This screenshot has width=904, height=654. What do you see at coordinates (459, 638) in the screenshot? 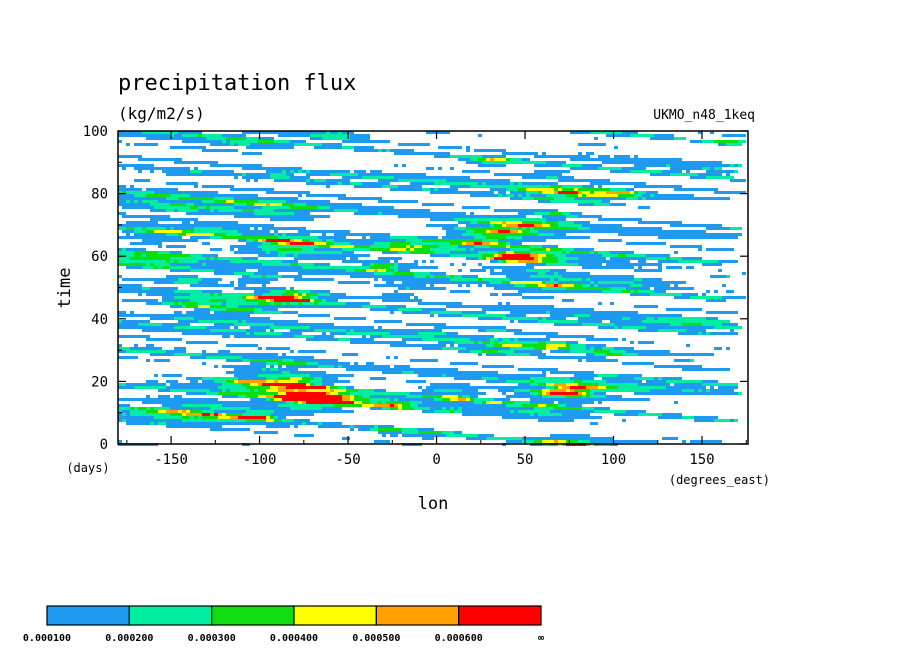
I see `colorbar-label: 0.000600` at bounding box center [459, 638].